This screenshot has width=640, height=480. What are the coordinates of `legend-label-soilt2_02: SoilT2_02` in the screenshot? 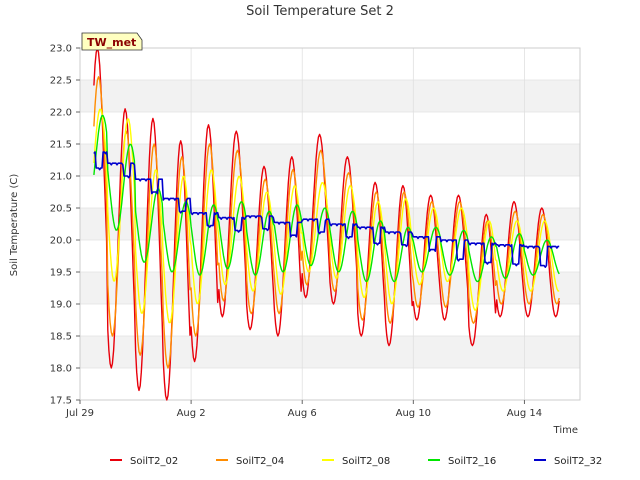 It's located at (154, 461).